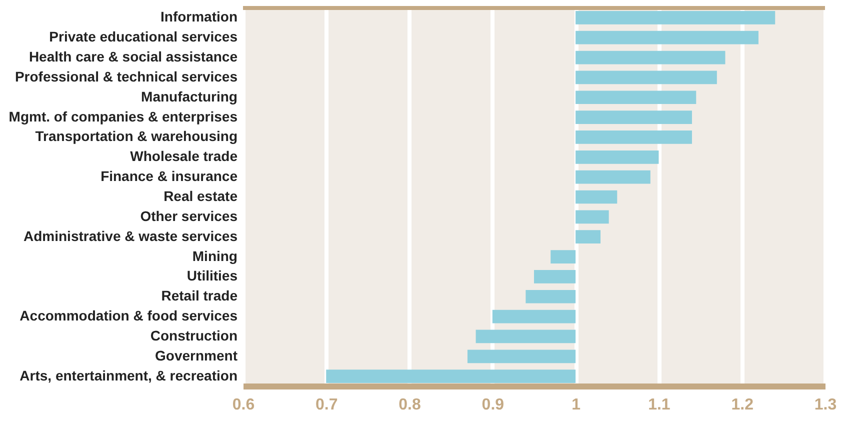 This screenshot has width=844, height=427. What do you see at coordinates (410, 405) in the screenshot?
I see `x-tick-label: 0.8` at bounding box center [410, 405].